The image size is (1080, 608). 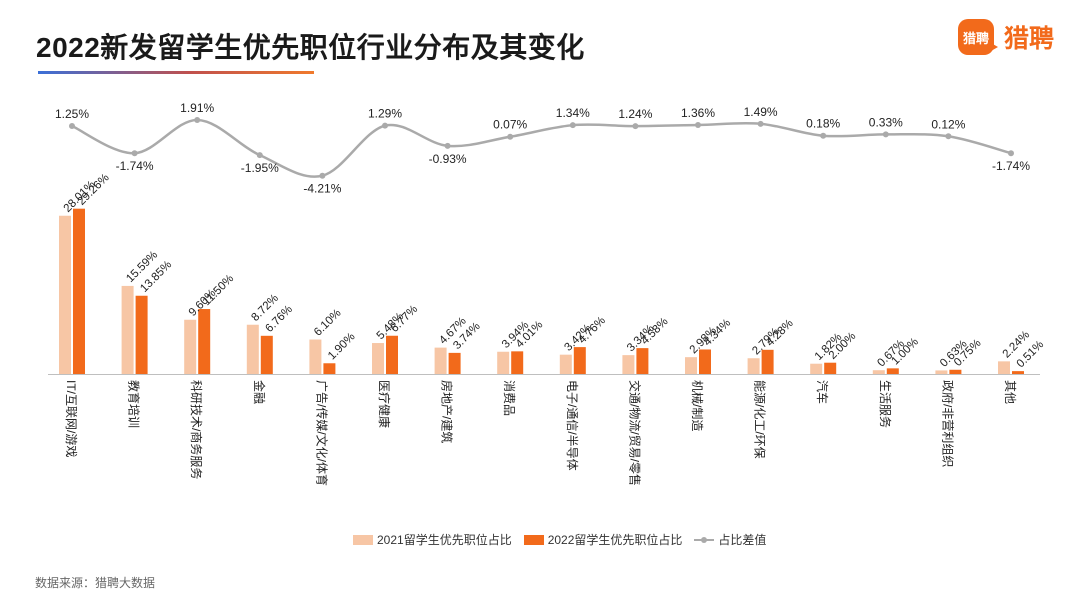 I want to click on category-tick-label: 能源/化工/环保, so click(x=760, y=419).